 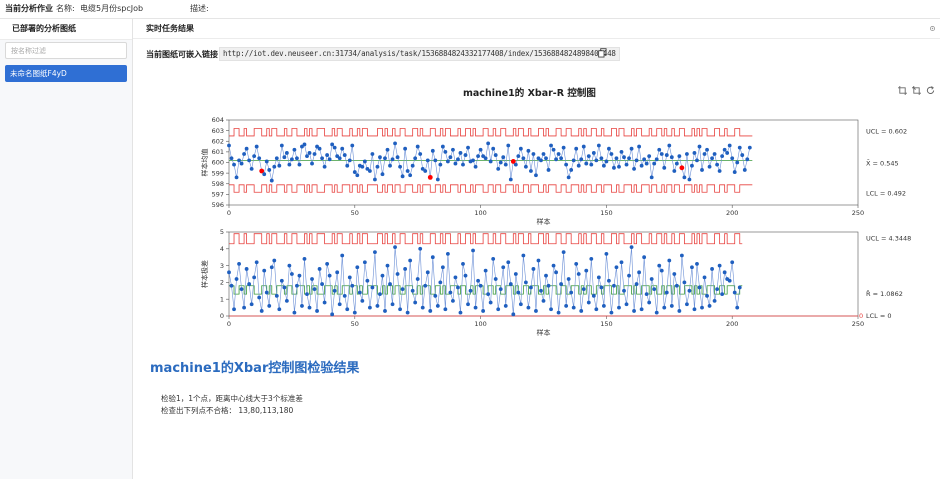 I want to click on x-tick-label: 200, so click(x=732, y=213).